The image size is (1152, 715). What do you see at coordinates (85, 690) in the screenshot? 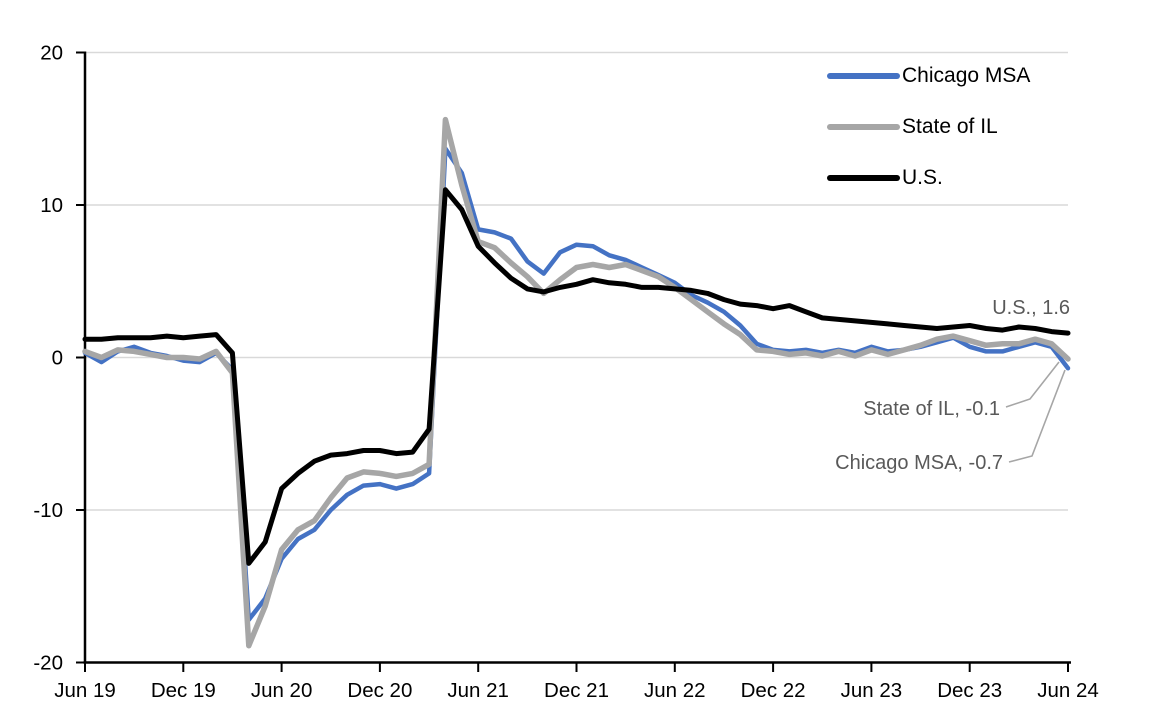
I see `x-tick-label-jun-19: Jun 19` at bounding box center [85, 690].